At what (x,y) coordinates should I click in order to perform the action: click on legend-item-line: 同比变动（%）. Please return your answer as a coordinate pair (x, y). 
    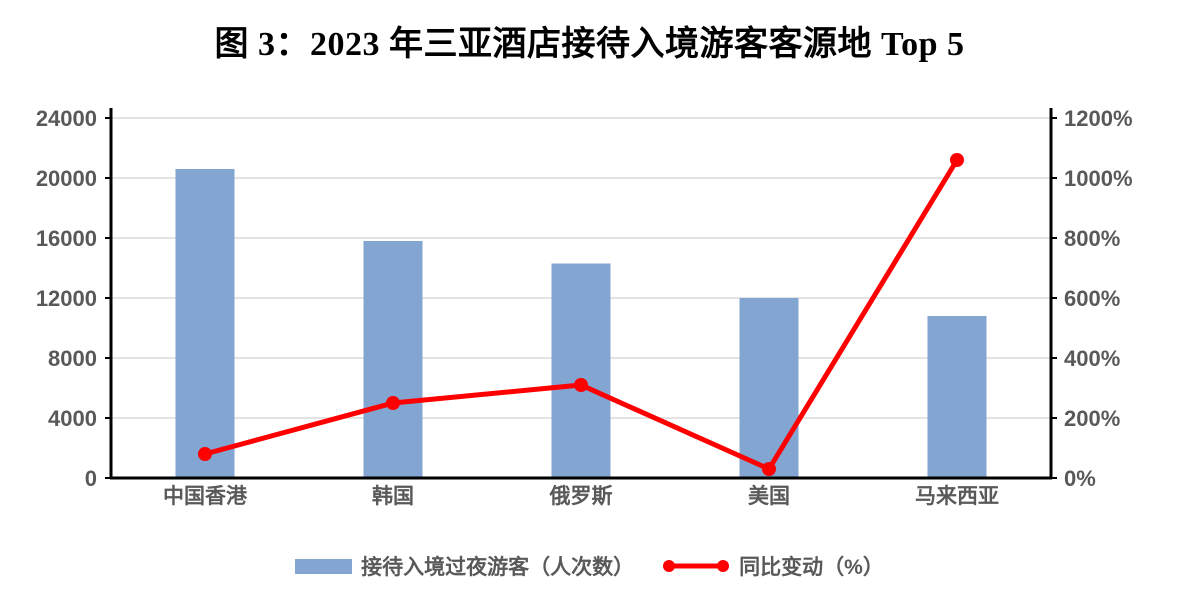
    Looking at the image, I should click on (773, 566).